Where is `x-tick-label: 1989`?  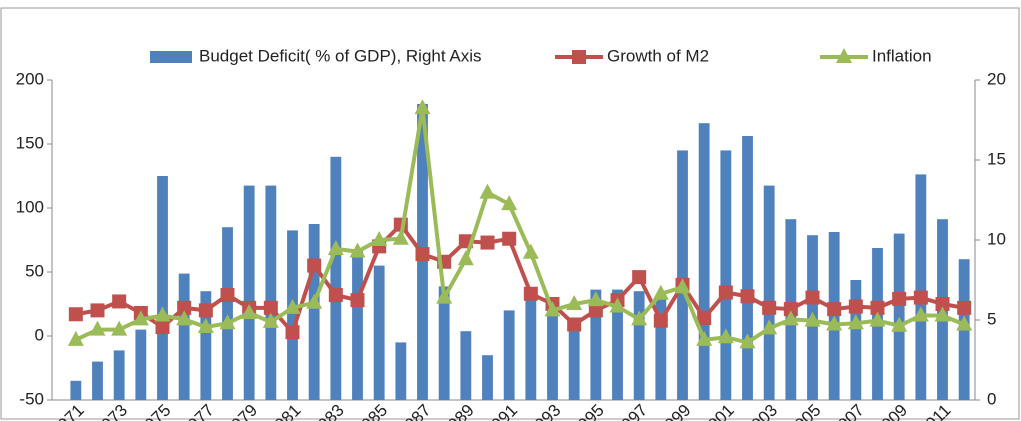 x-tick-label: 1989 is located at coordinates (458, 411).